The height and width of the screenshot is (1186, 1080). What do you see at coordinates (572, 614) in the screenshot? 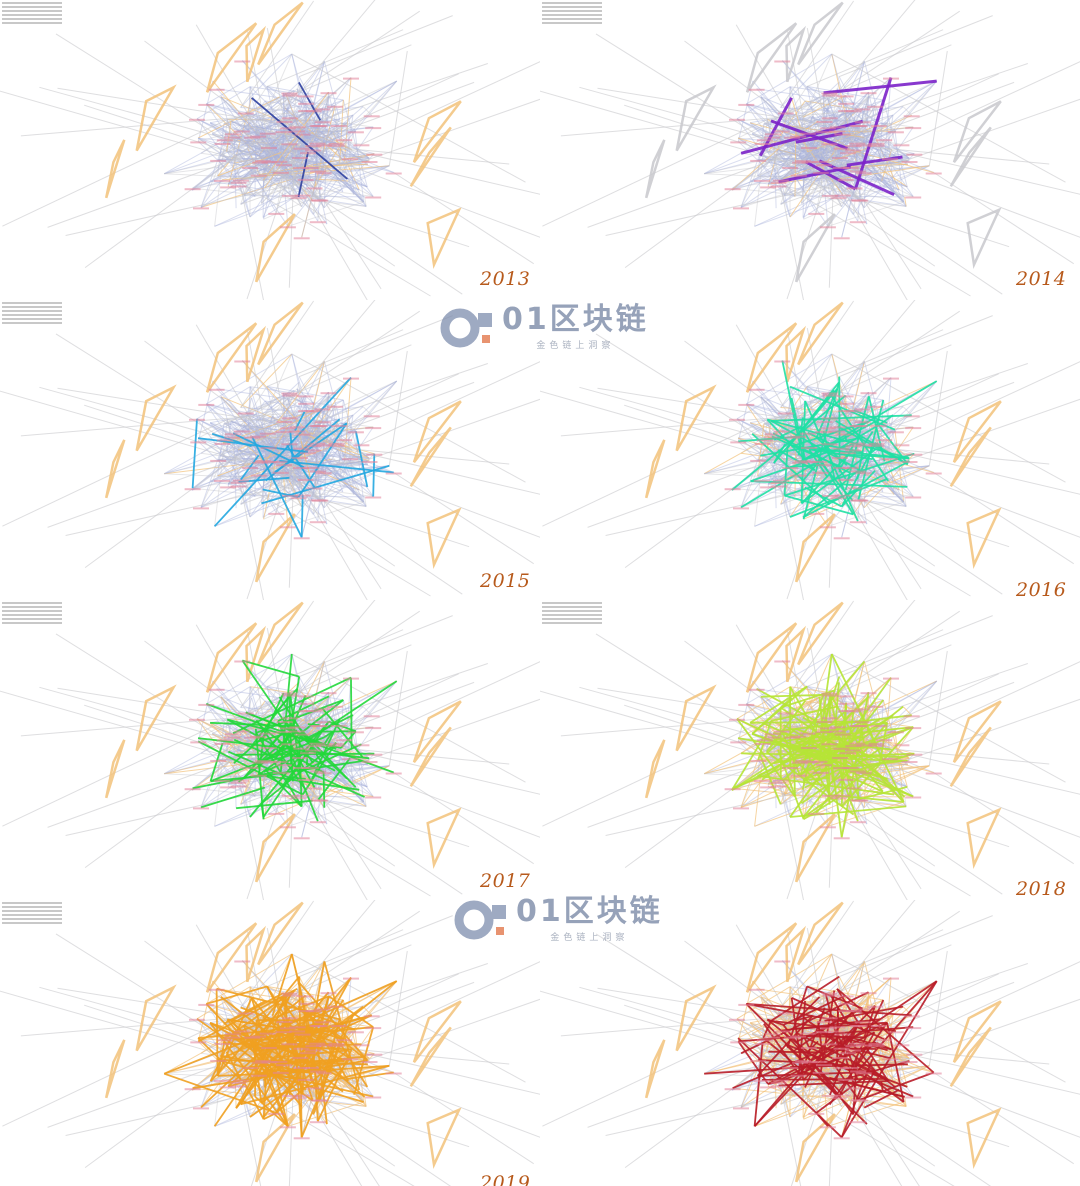
I see `legend-block` at bounding box center [572, 614].